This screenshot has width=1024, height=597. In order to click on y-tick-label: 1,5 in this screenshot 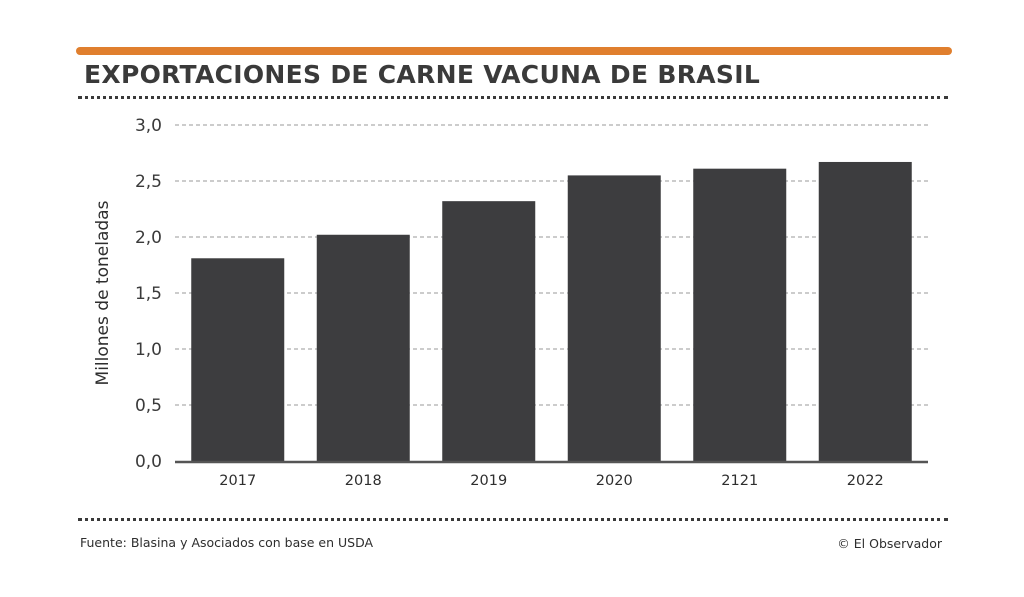, I will do `click(148, 294)`.